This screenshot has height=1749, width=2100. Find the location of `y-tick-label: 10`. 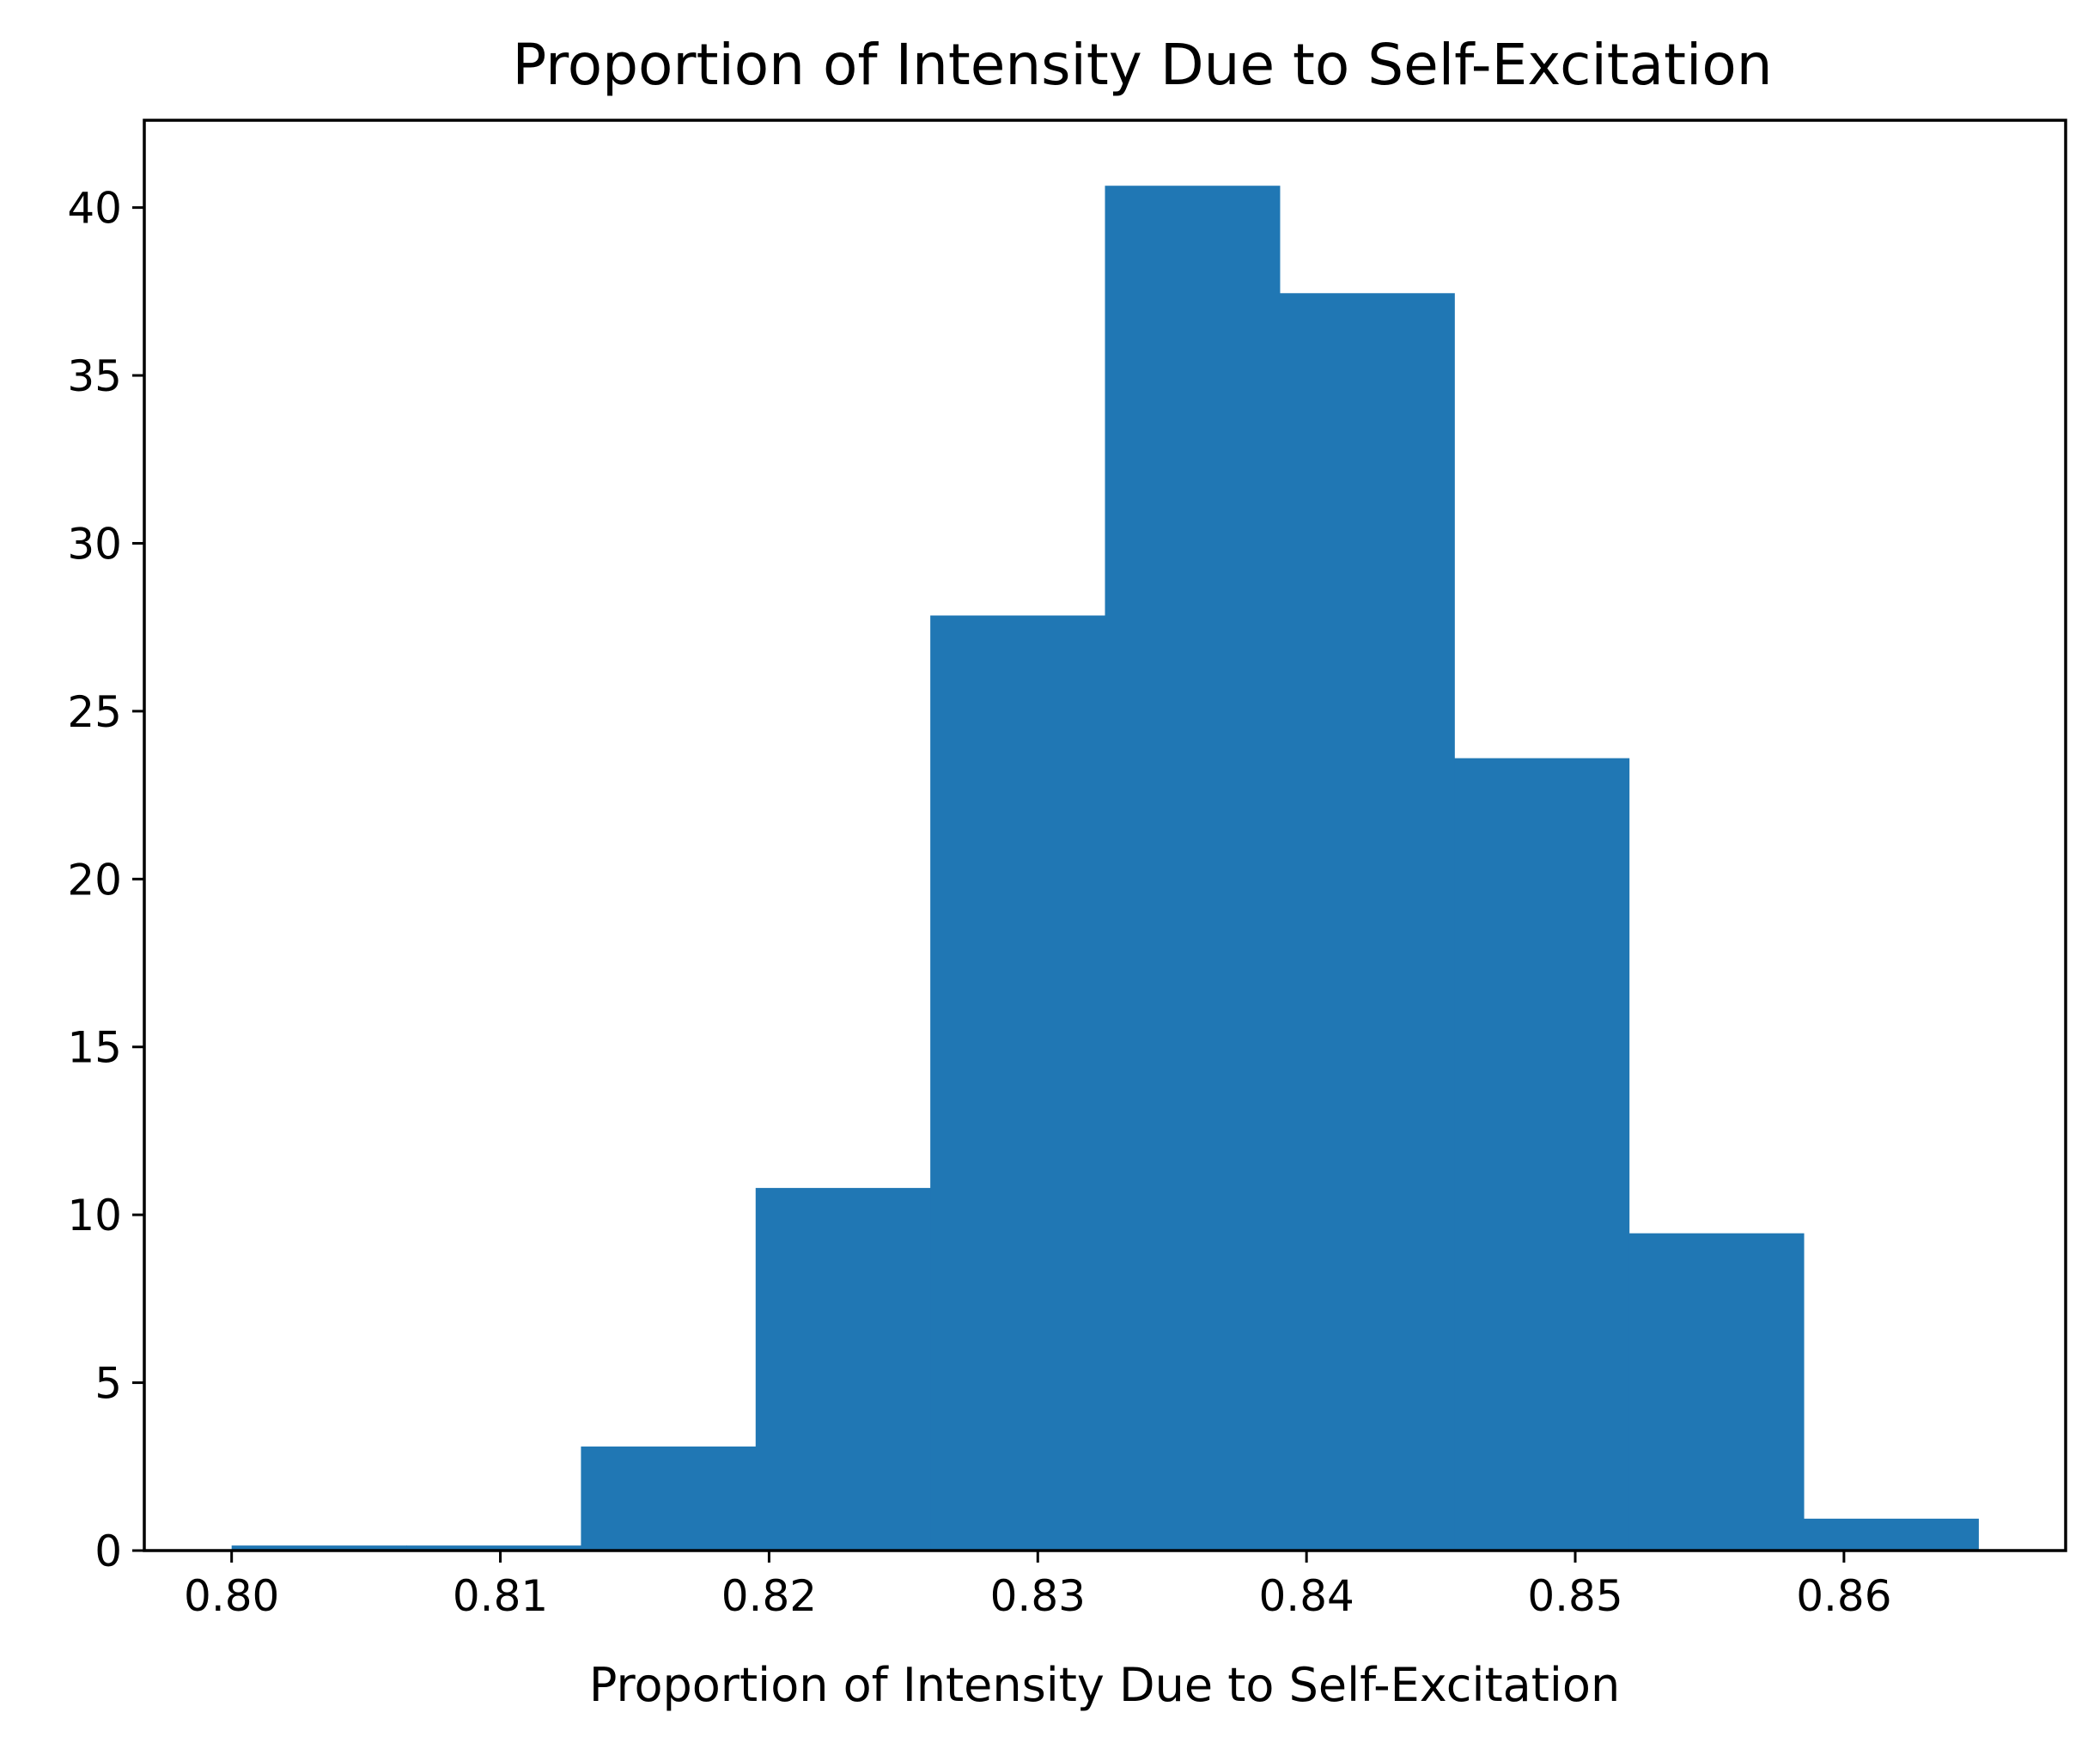

y-tick-label: 10 is located at coordinates (95, 1215).